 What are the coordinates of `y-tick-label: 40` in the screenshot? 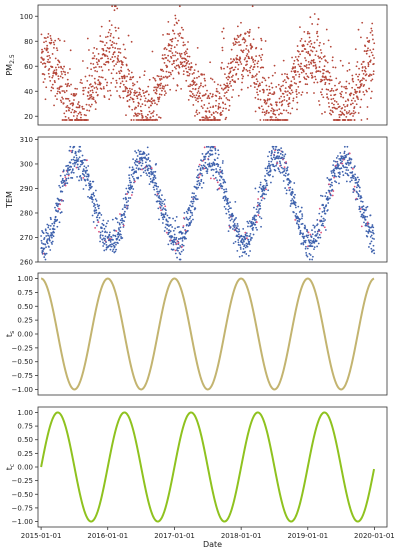 It's located at (28, 92).